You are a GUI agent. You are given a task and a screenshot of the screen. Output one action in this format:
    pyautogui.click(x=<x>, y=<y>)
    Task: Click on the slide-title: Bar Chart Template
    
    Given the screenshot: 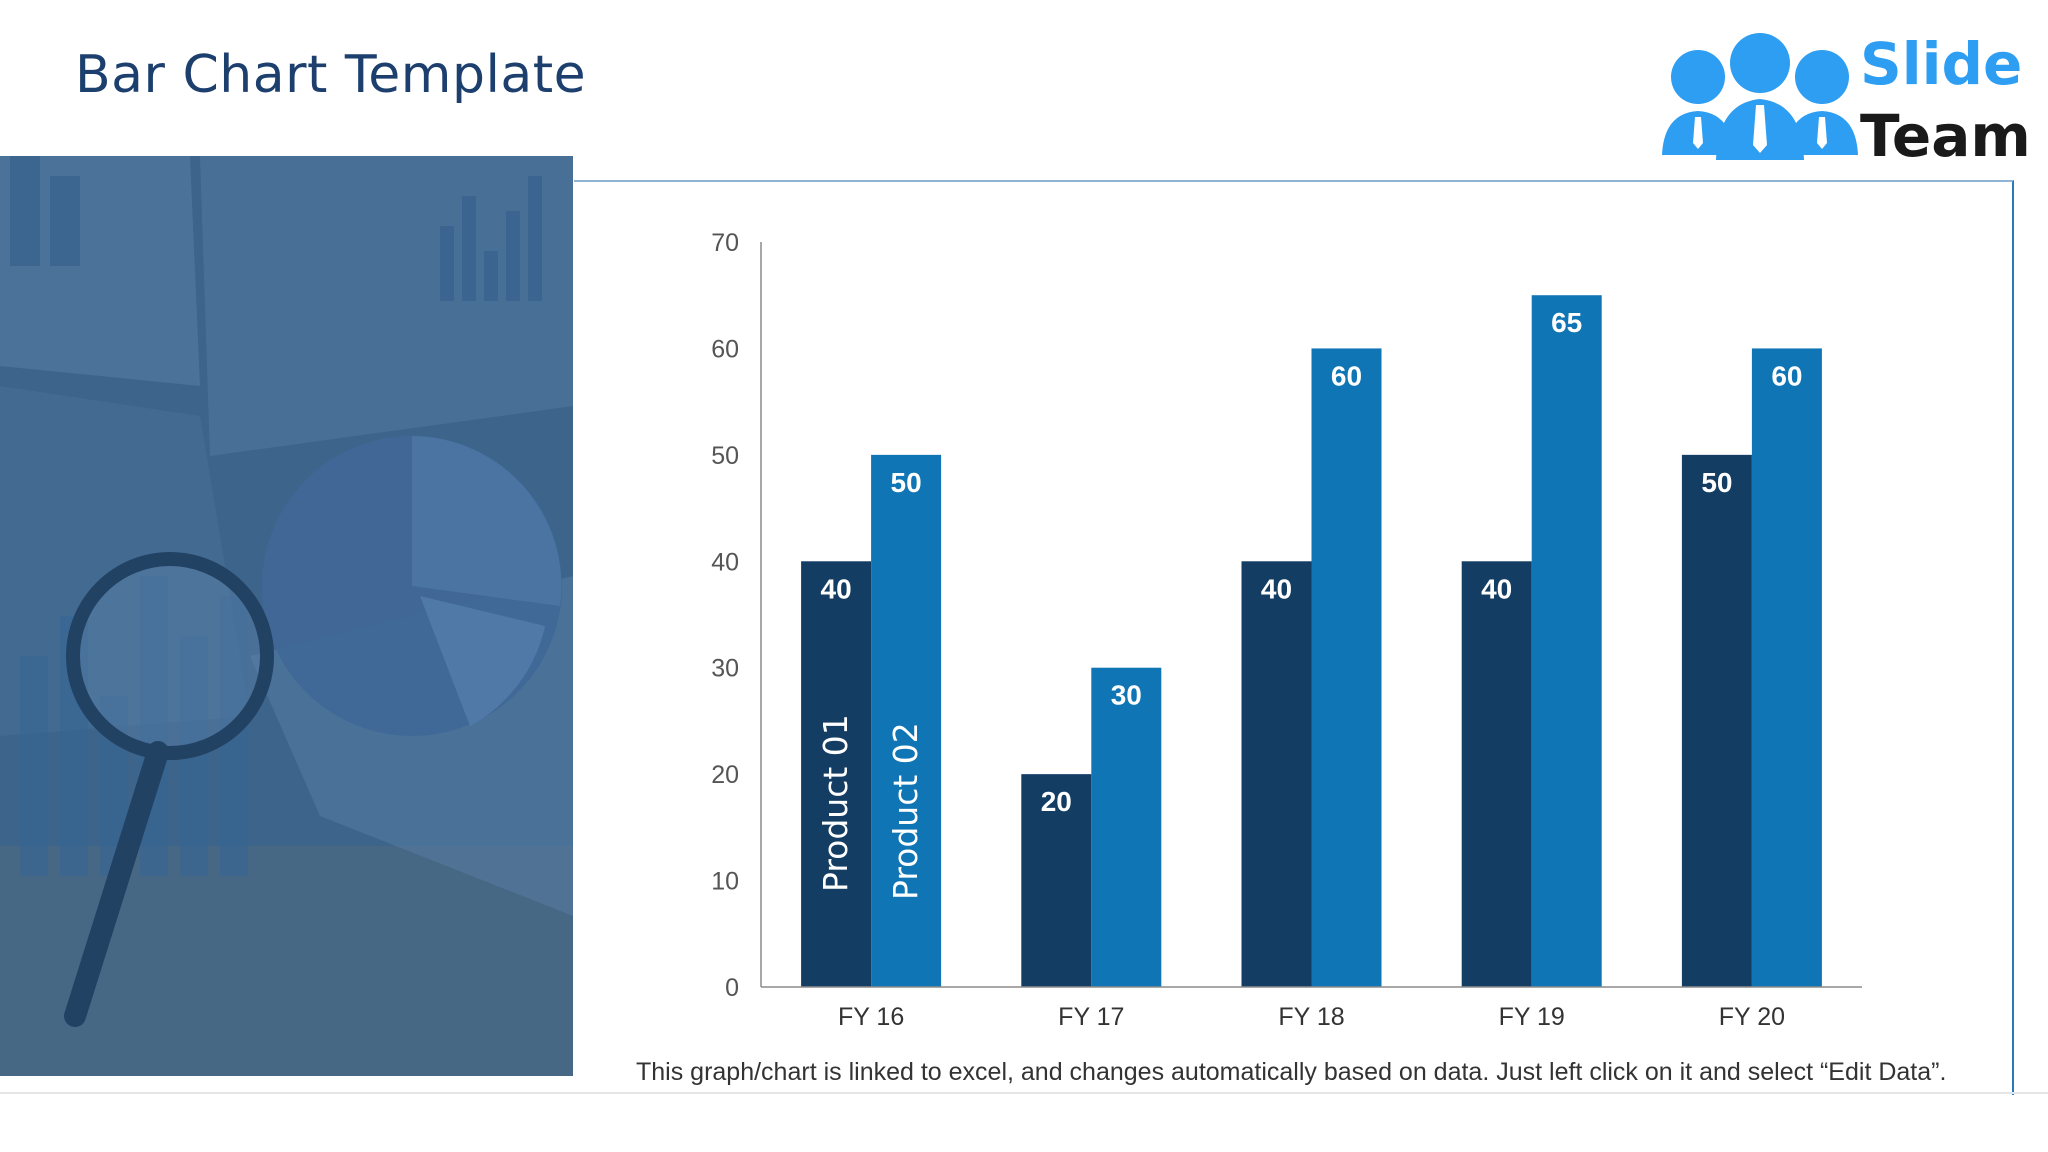 What is the action you would take?
    pyautogui.click(x=331, y=75)
    